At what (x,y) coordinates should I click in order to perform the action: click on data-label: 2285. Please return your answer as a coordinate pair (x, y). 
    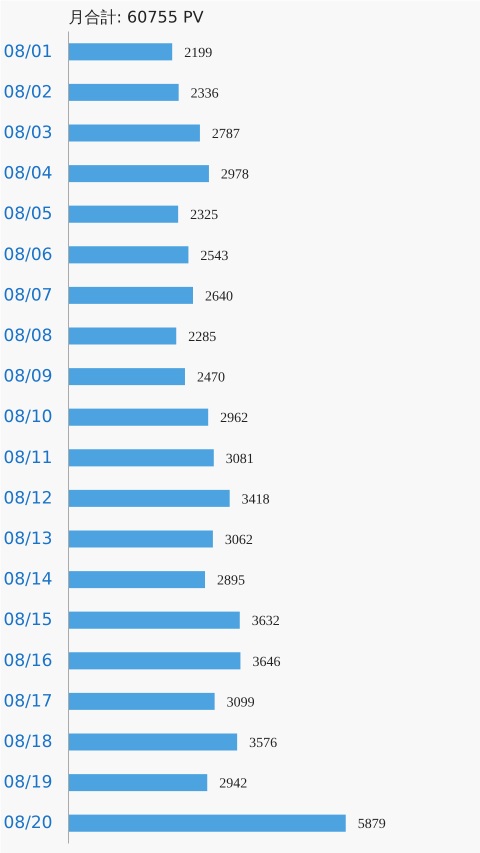
    Looking at the image, I should click on (202, 337).